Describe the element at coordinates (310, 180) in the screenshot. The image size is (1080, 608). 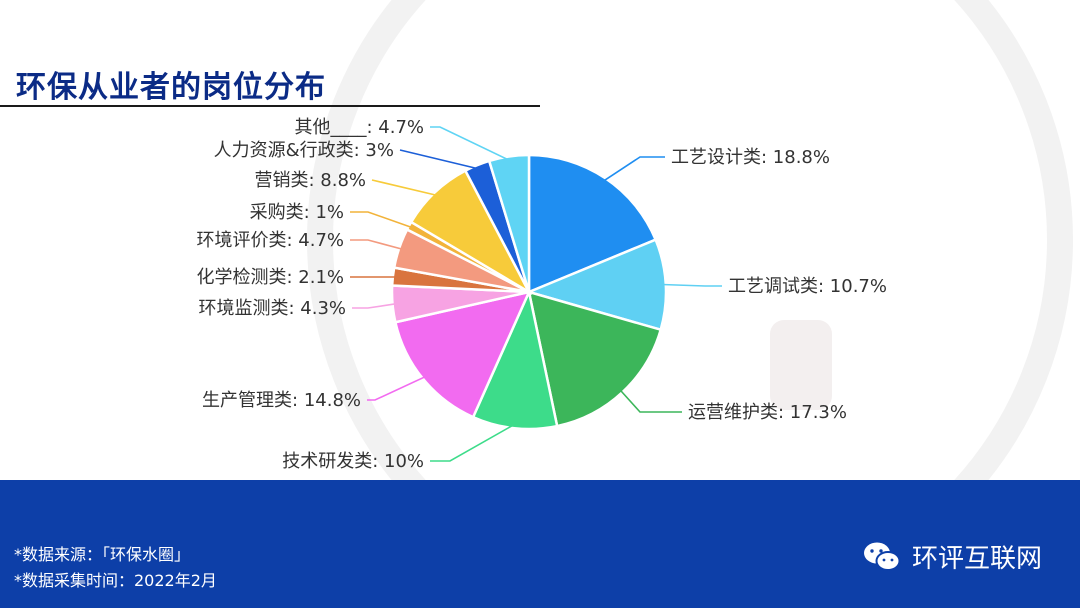
I see `slice-label: 营销类: 8.8%` at that location.